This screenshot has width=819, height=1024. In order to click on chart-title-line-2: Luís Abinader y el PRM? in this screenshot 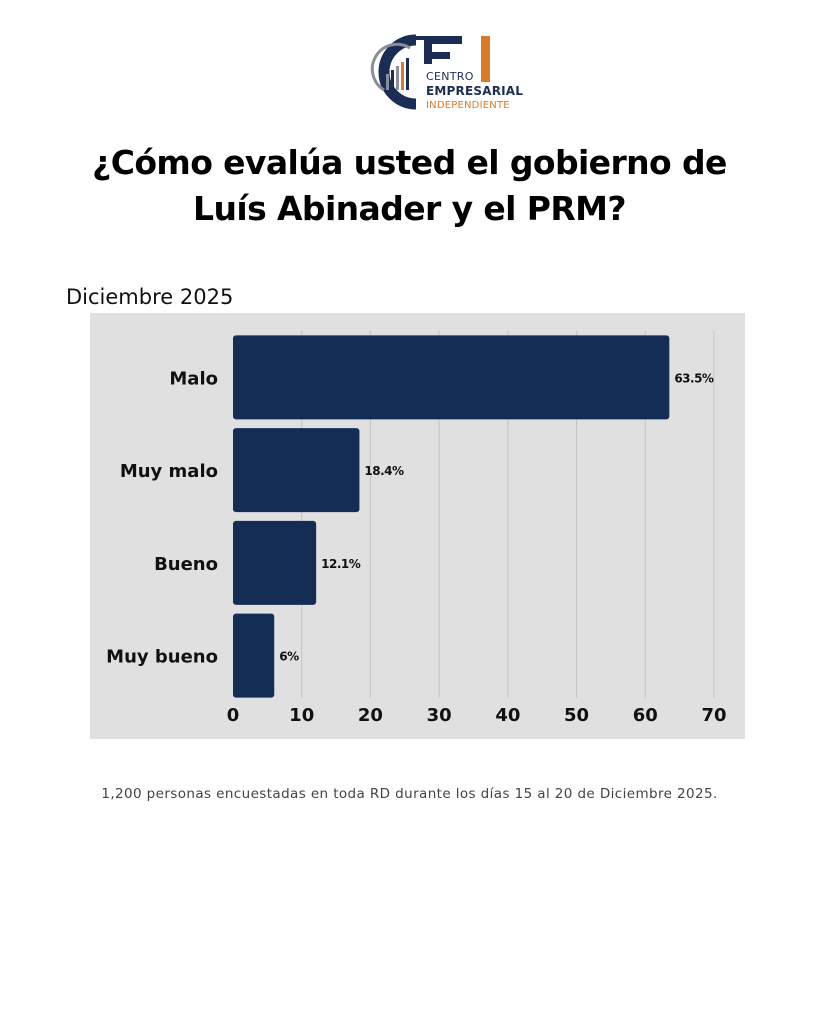, I will do `click(410, 208)`.